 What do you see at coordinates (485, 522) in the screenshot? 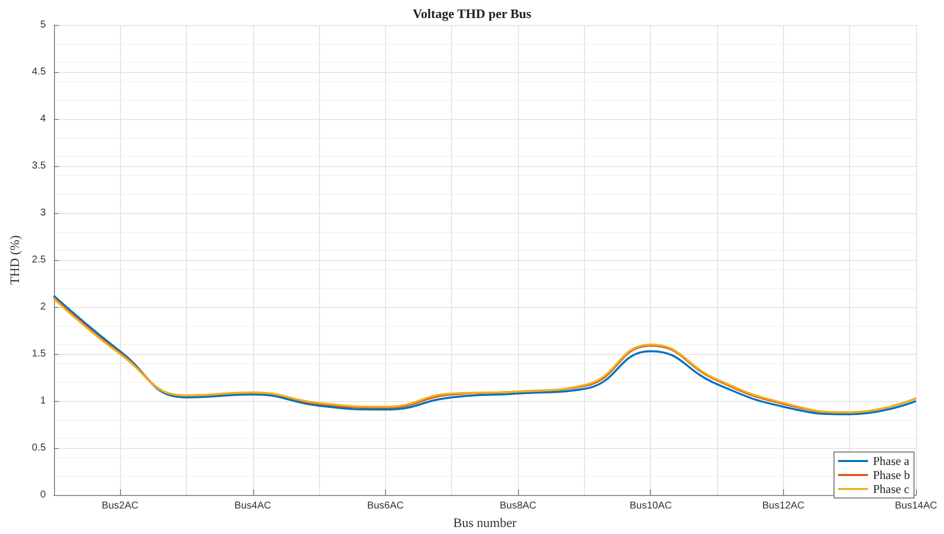
I see `x-axis-title: Bus number` at bounding box center [485, 522].